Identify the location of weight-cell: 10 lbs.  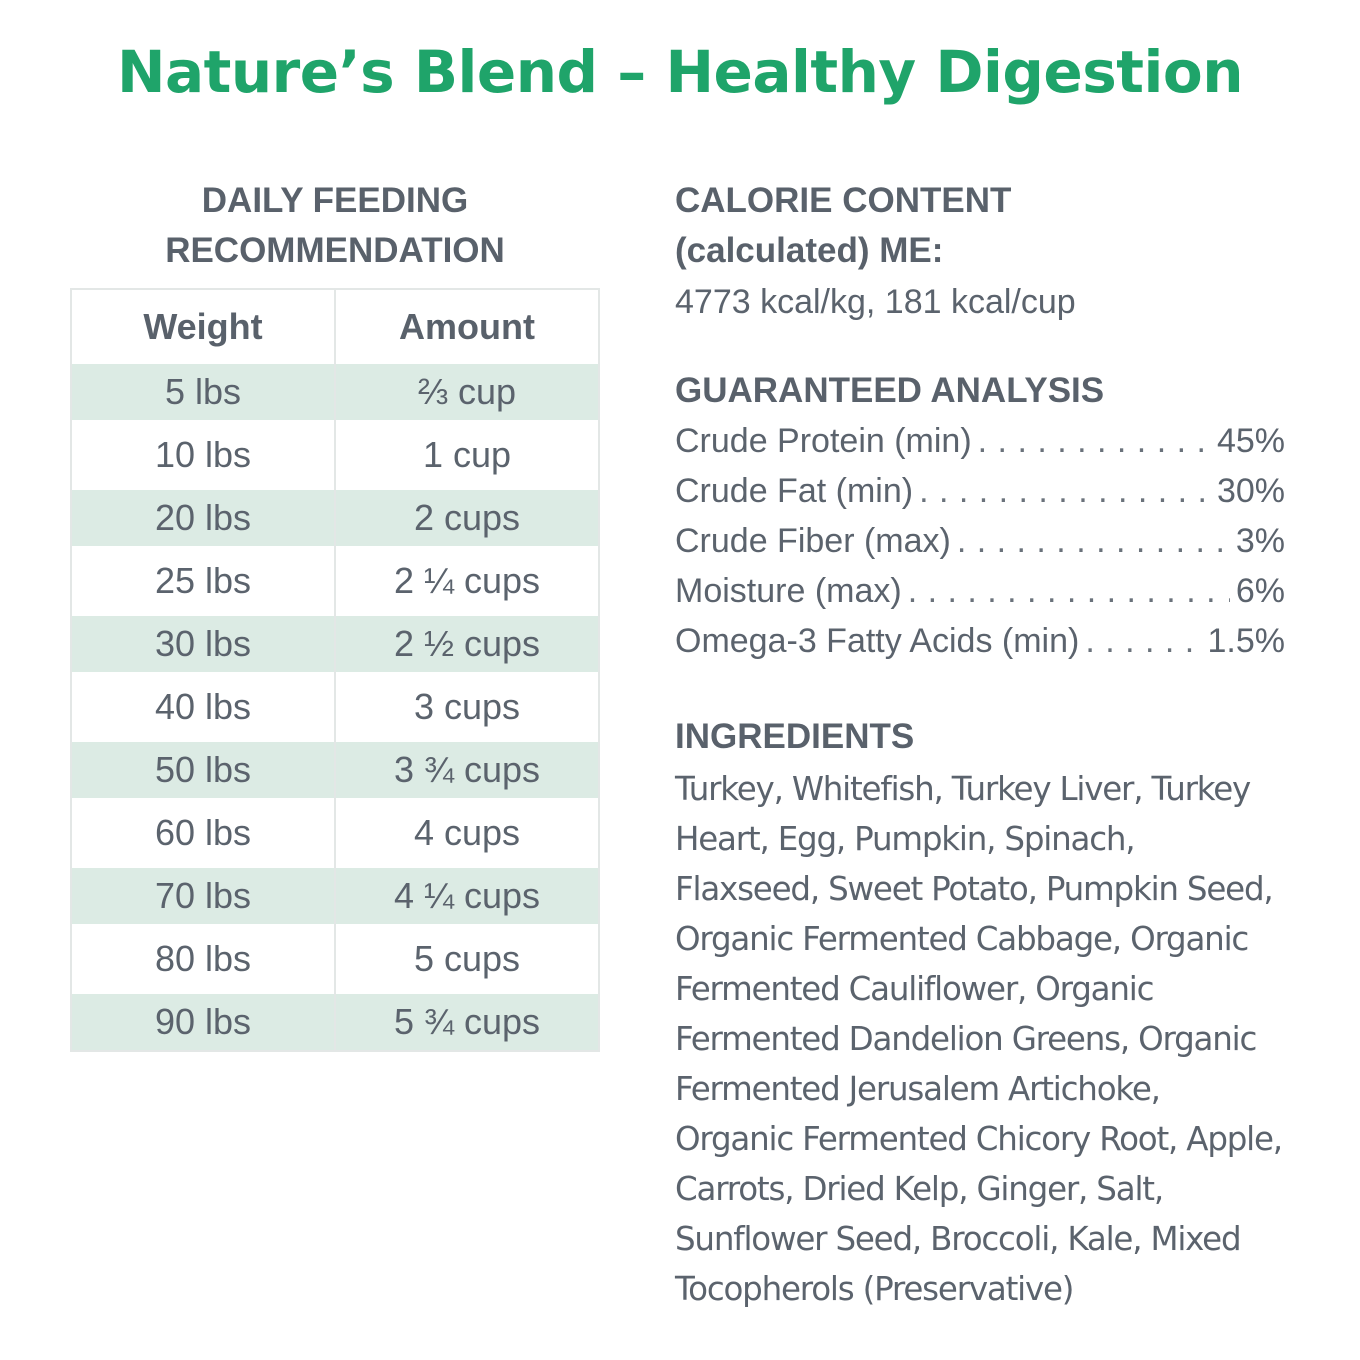
(203, 455).